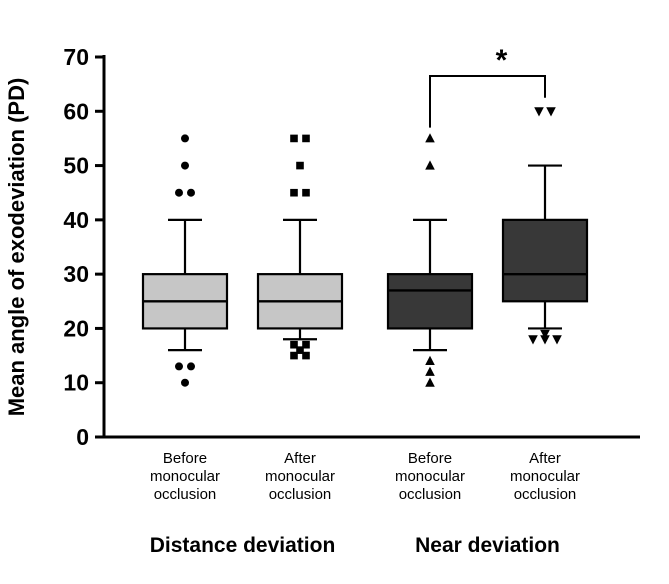 The image size is (669, 584). I want to click on y-tick-label: 0, so click(82, 437).